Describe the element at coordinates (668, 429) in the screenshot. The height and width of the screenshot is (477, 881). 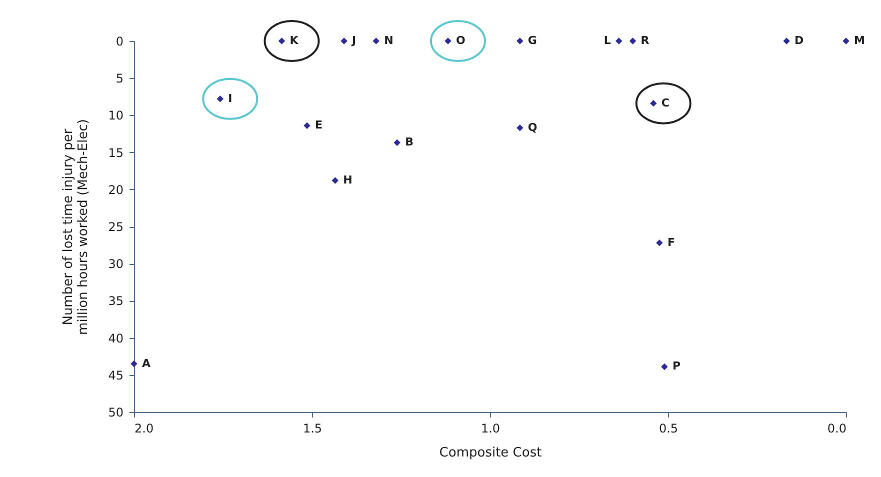
I see `x-tick-label: 0.5` at that location.